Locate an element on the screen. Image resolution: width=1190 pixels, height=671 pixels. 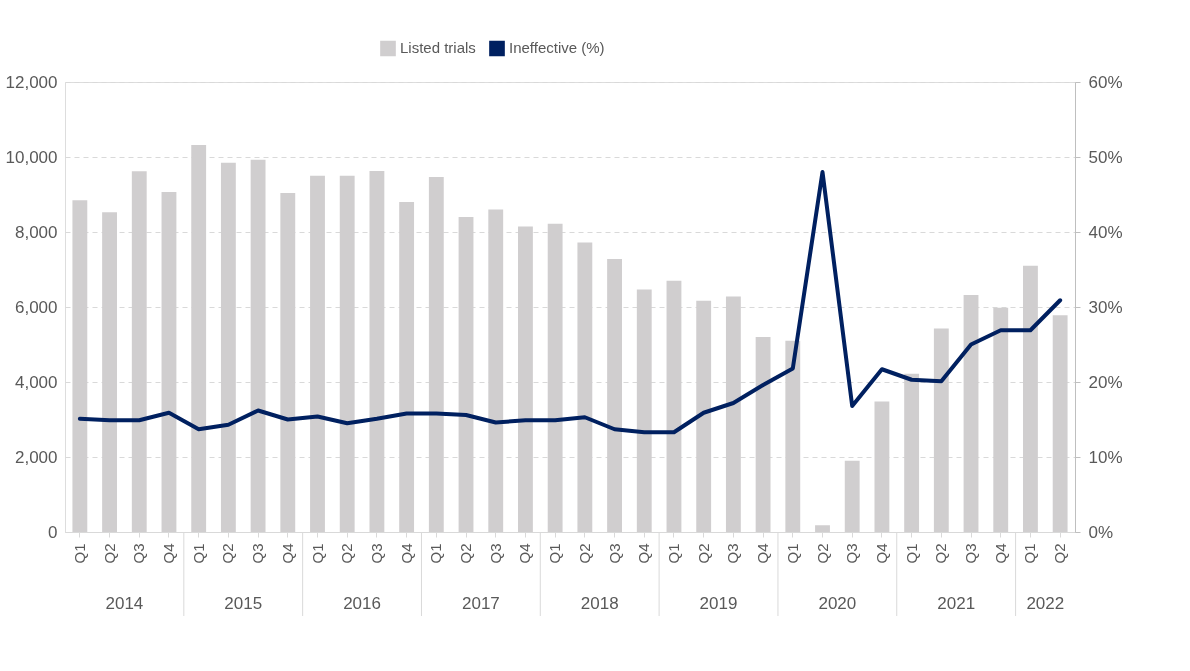
legend-label: Listed trials is located at coordinates (438, 48).